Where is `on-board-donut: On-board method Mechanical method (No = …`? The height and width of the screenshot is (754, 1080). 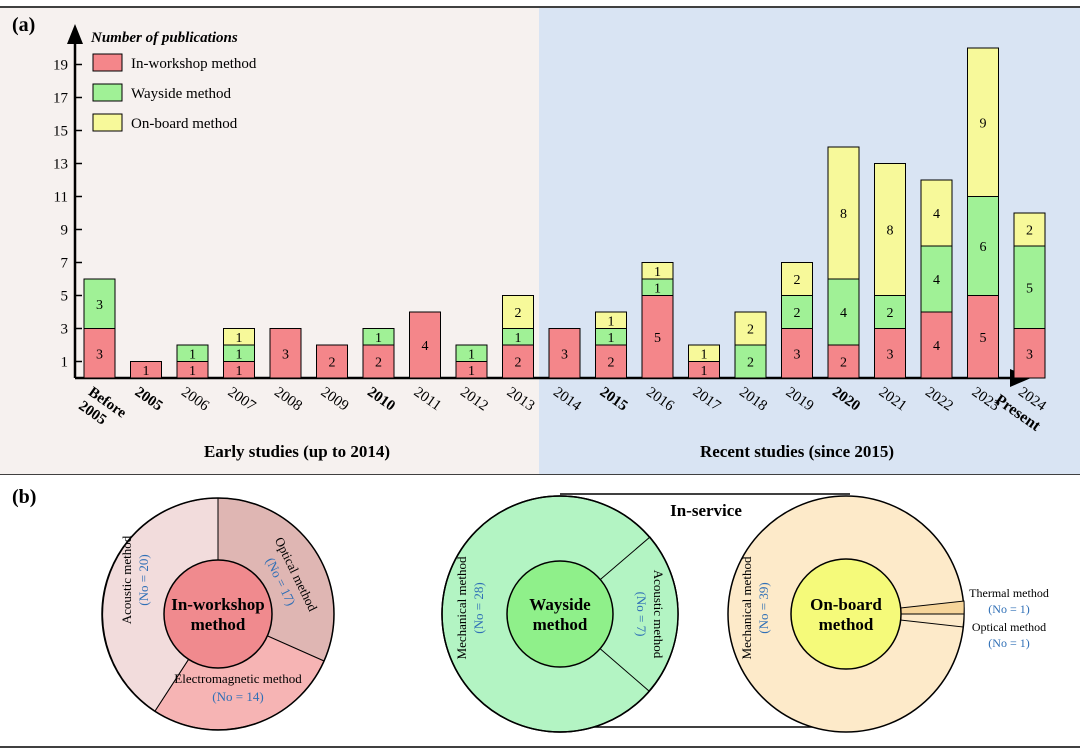
on-board-donut: On-board method Mechanical method (No = … is located at coordinates (888, 614).